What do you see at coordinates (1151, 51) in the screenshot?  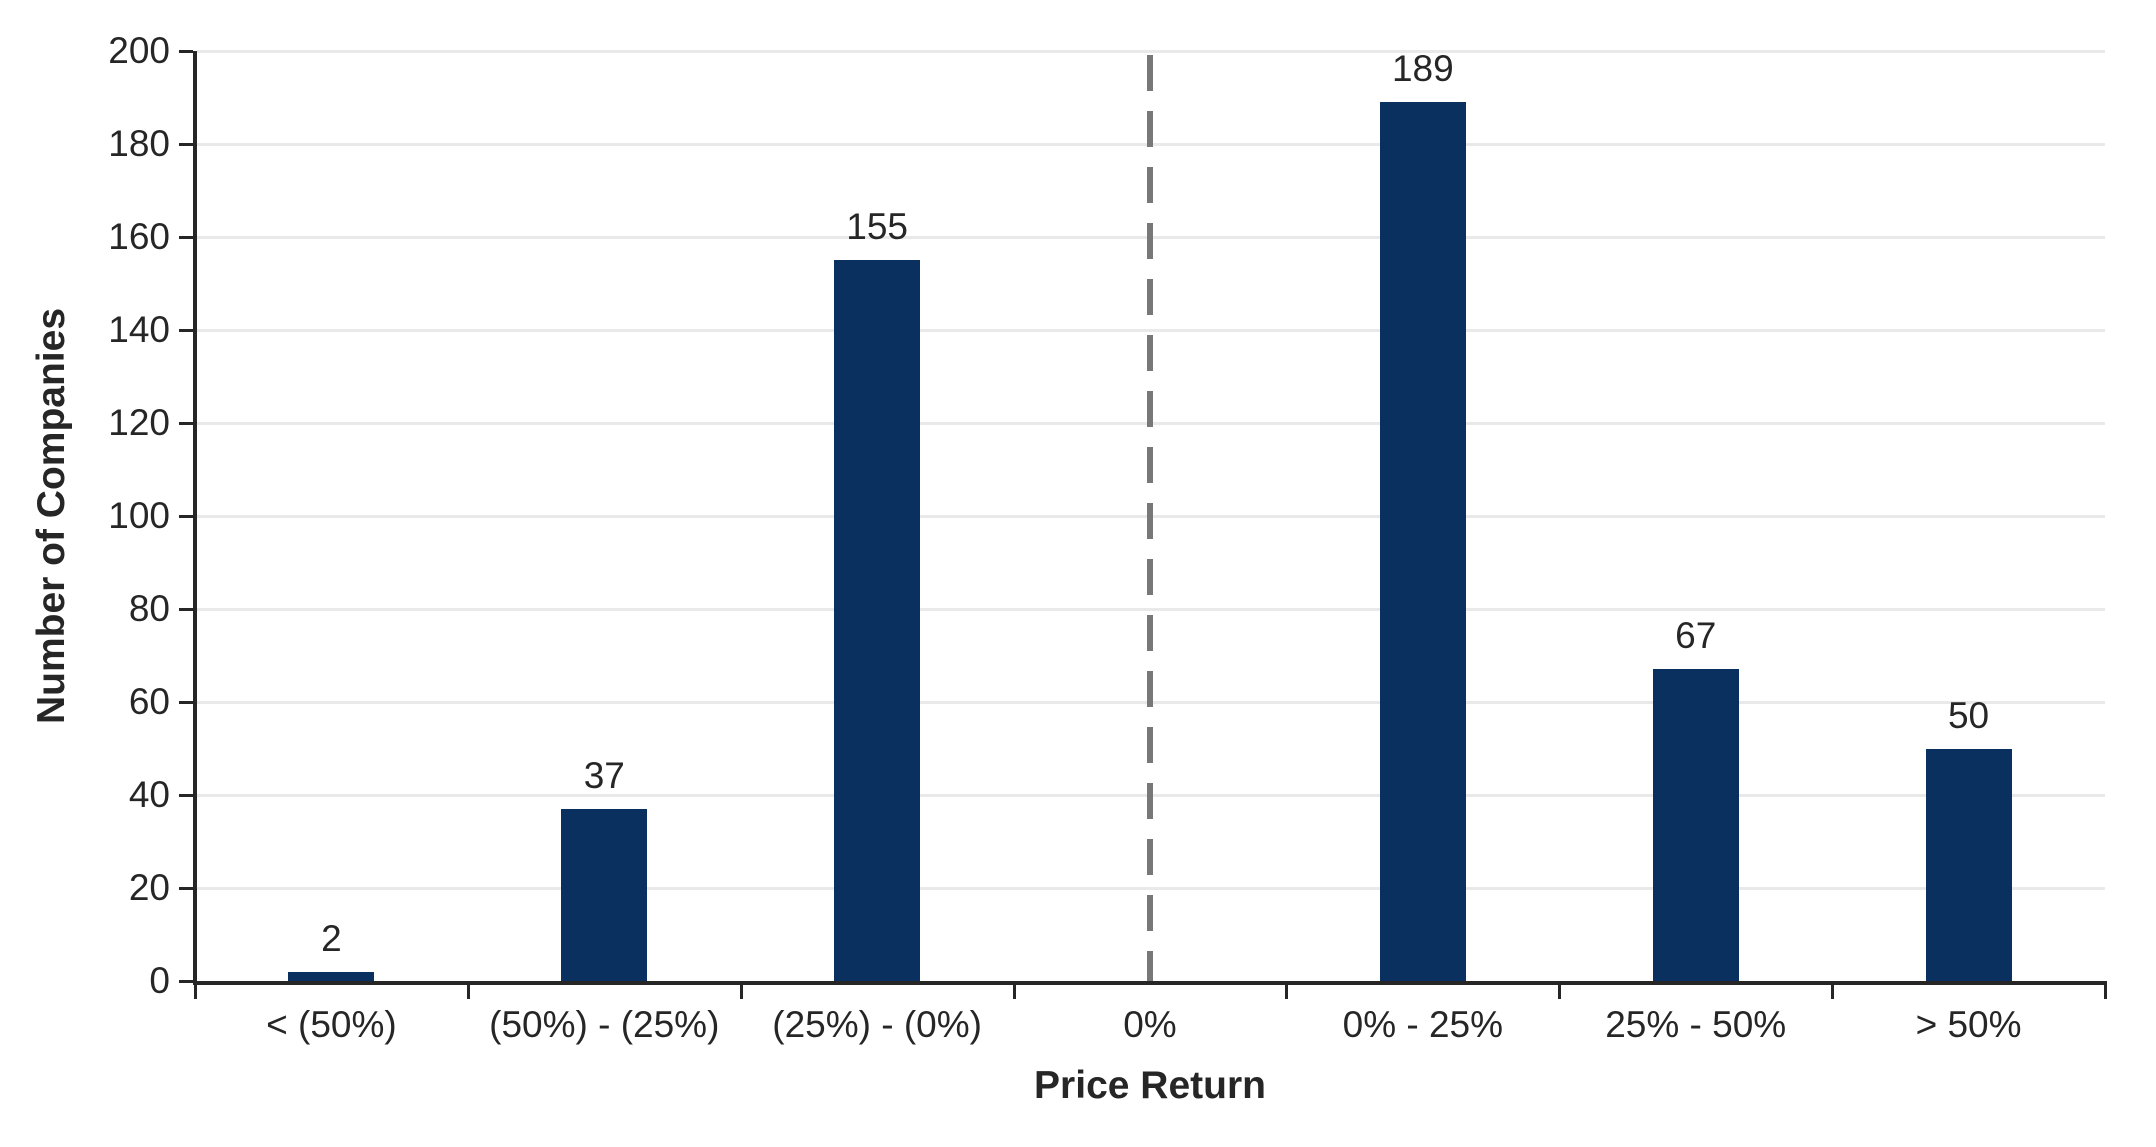 I see `gridline` at bounding box center [1151, 51].